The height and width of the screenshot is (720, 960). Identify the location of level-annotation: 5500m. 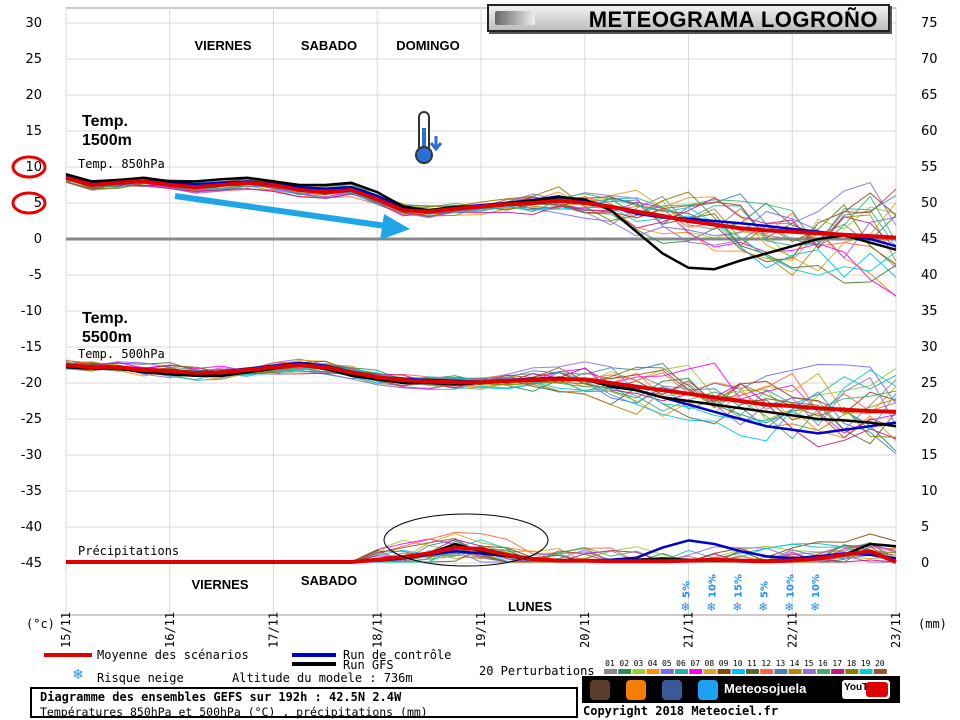
(107, 337).